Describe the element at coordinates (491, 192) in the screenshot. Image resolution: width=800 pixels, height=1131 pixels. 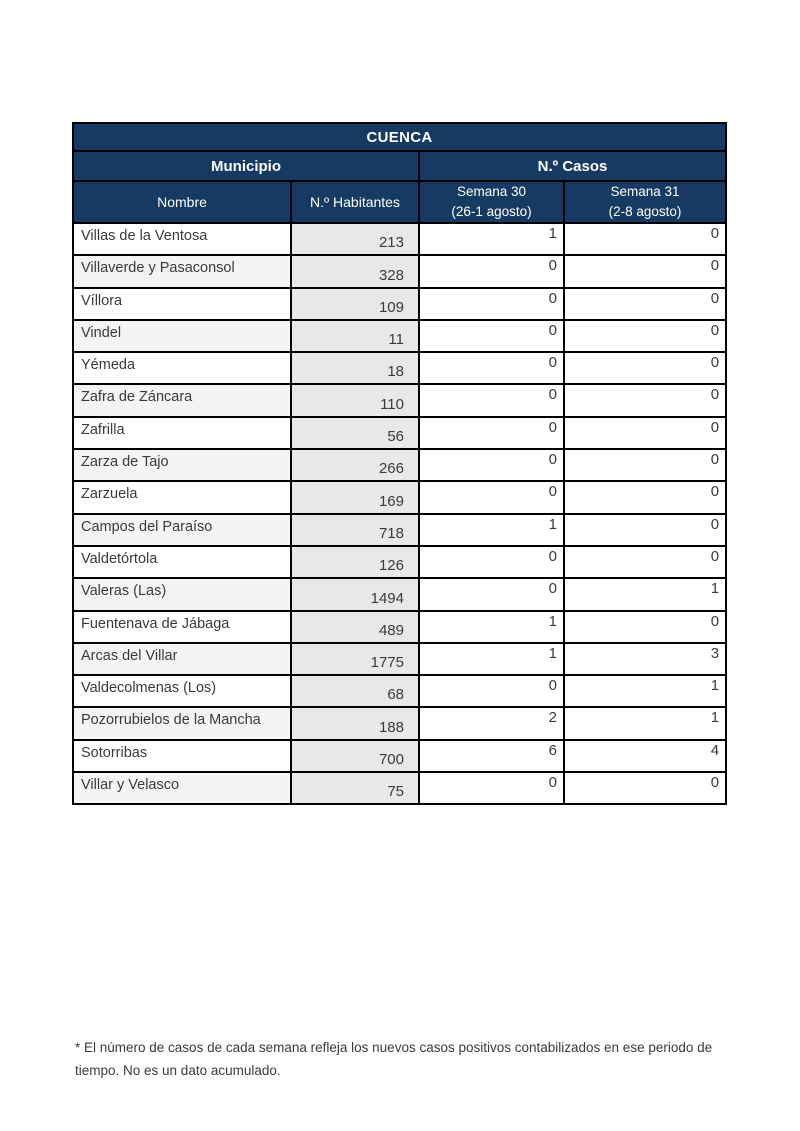
I see `semana30-label: Semana 30` at that location.